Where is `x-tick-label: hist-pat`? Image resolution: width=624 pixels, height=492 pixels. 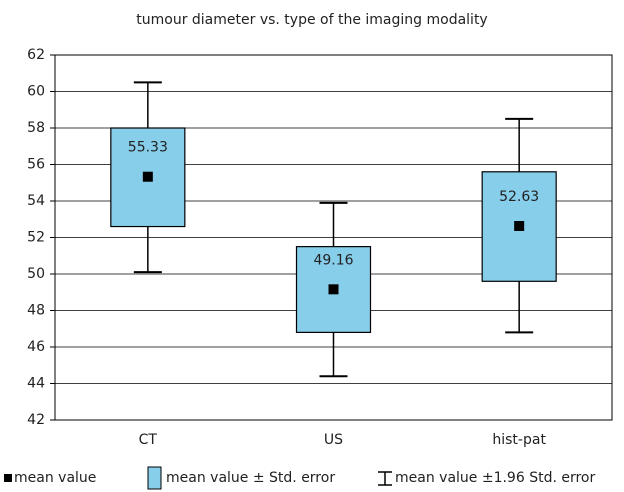 x-tick-label: hist-pat is located at coordinates (519, 440).